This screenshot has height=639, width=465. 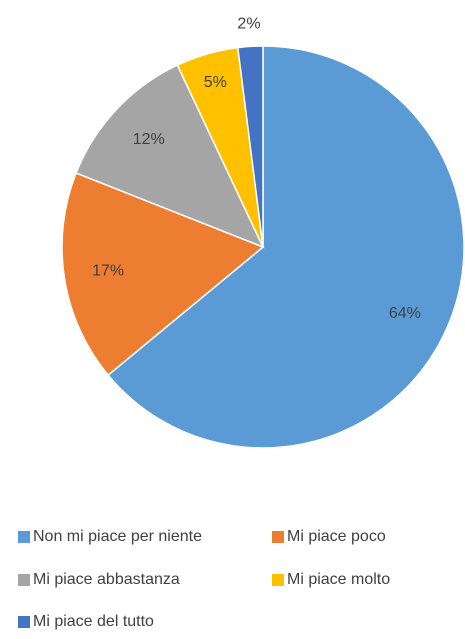 I want to click on data-label: 5%, so click(x=215, y=82).